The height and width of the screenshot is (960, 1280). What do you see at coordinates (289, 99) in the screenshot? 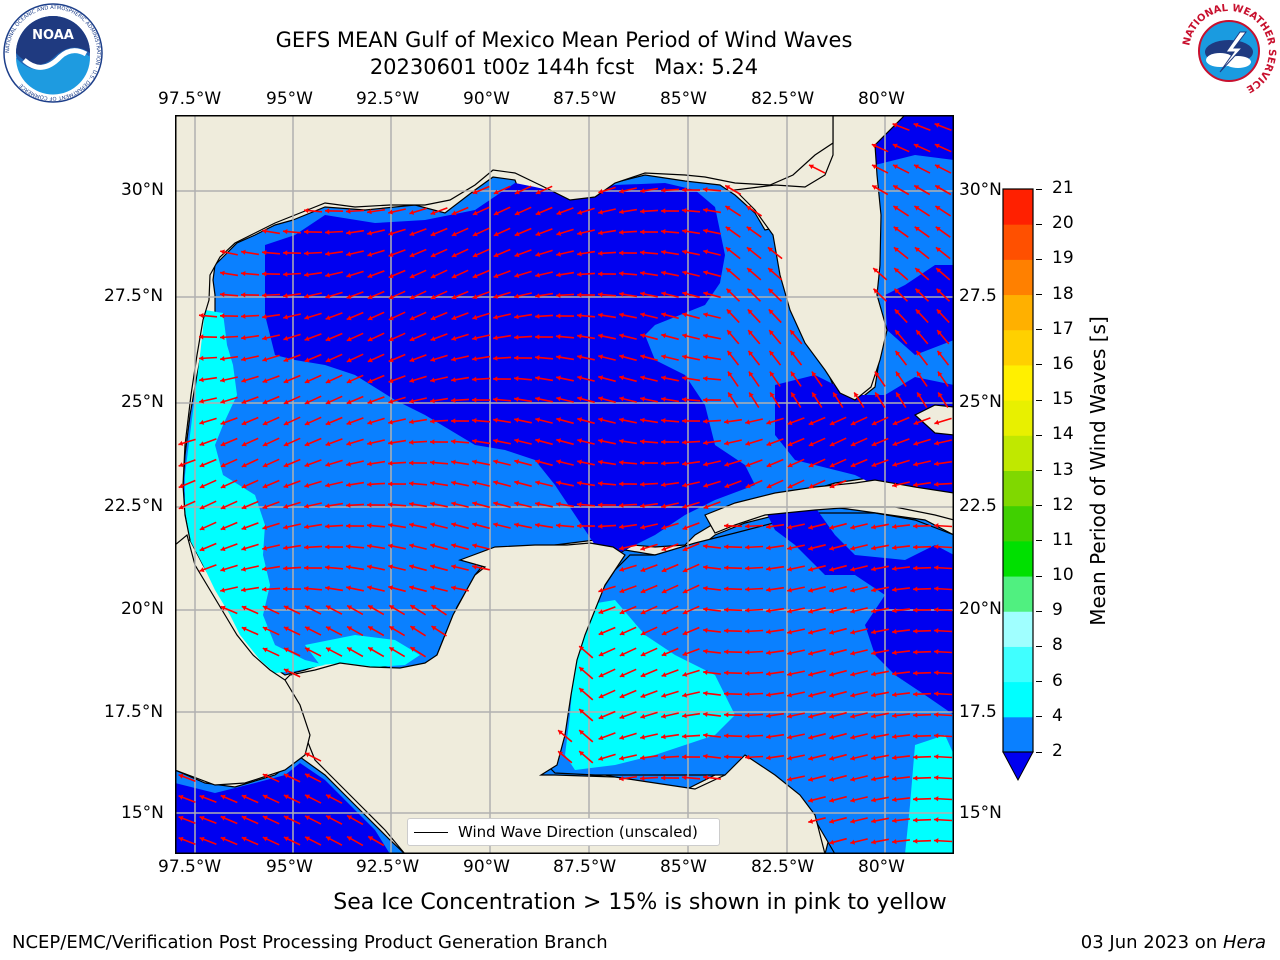
I see `lon-label-top: 95°W` at bounding box center [289, 99].